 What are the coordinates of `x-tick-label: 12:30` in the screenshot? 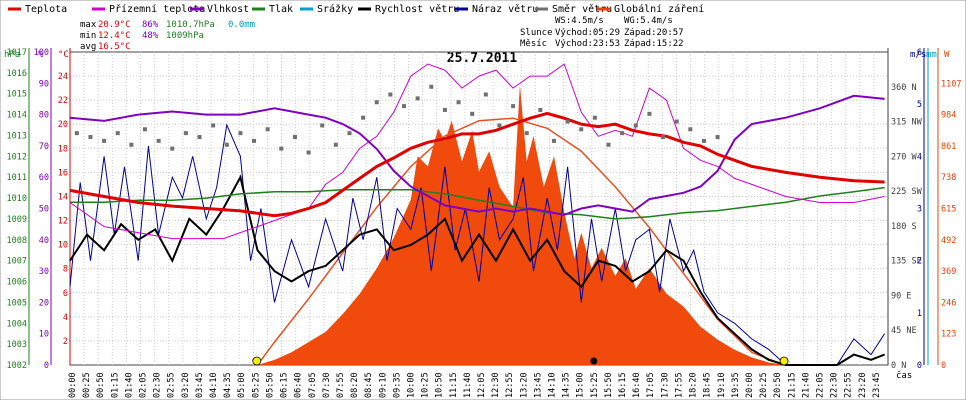 It's located at (496, 385).